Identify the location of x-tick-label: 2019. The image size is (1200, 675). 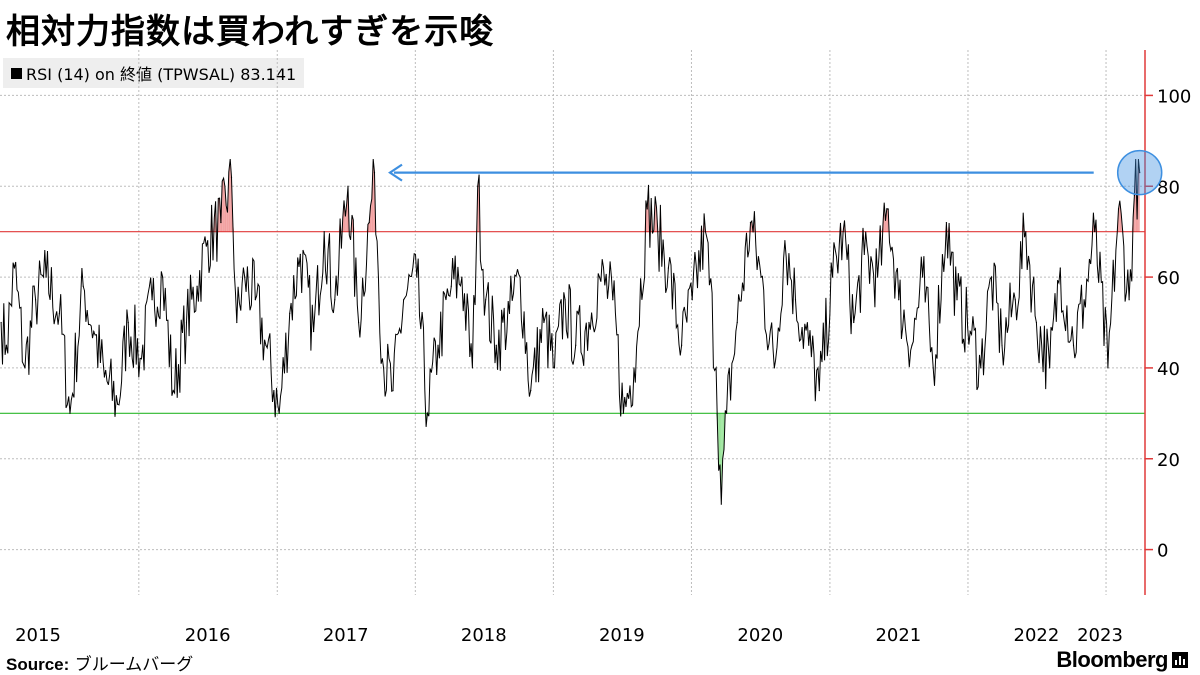
(622, 635).